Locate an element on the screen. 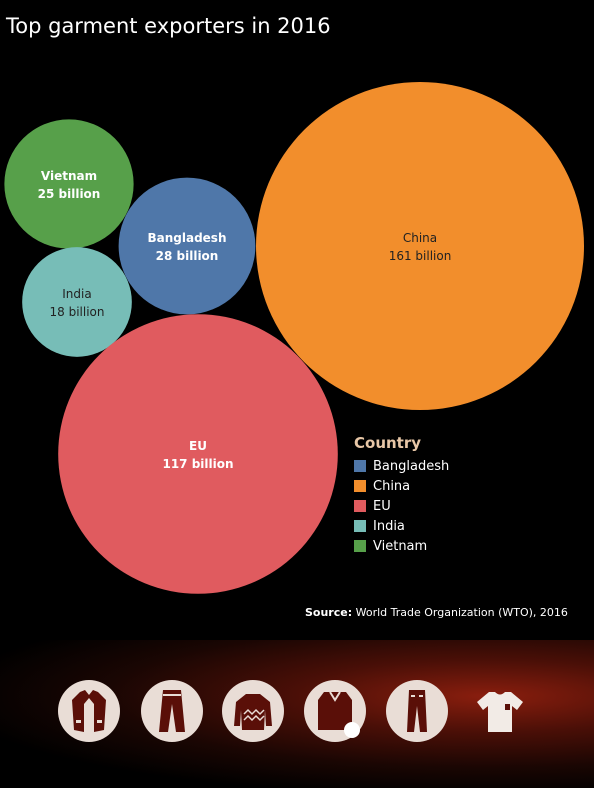  legend-item: India is located at coordinates (401, 526).